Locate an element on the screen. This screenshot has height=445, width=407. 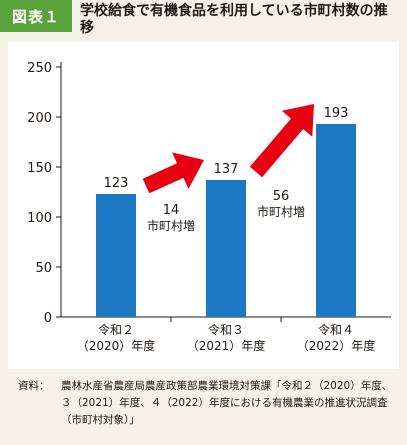
bar-value-label: 137 is located at coordinates (226, 169).